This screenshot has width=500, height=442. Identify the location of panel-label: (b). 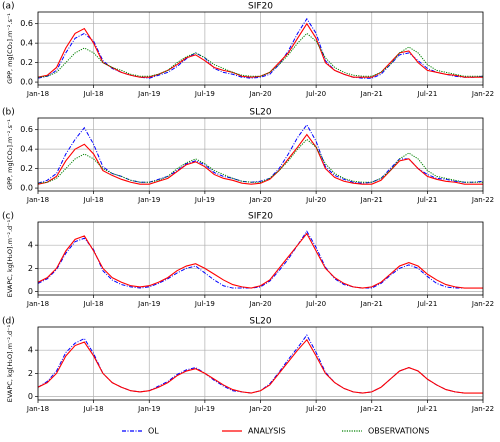
(8, 113).